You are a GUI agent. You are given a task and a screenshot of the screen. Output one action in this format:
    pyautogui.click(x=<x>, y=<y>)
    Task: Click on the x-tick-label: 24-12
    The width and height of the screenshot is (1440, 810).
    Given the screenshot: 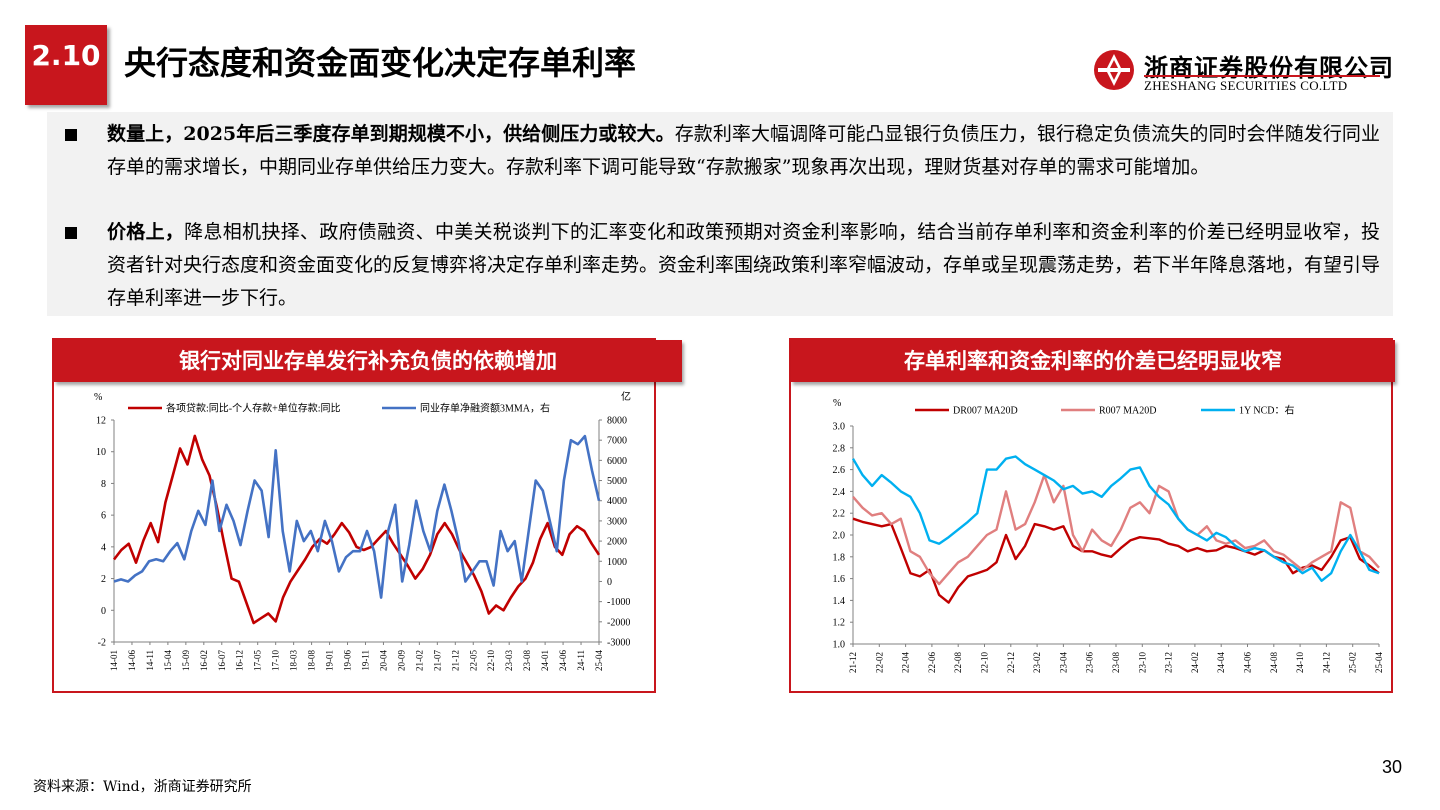 What is the action you would take?
    pyautogui.click(x=1326, y=662)
    